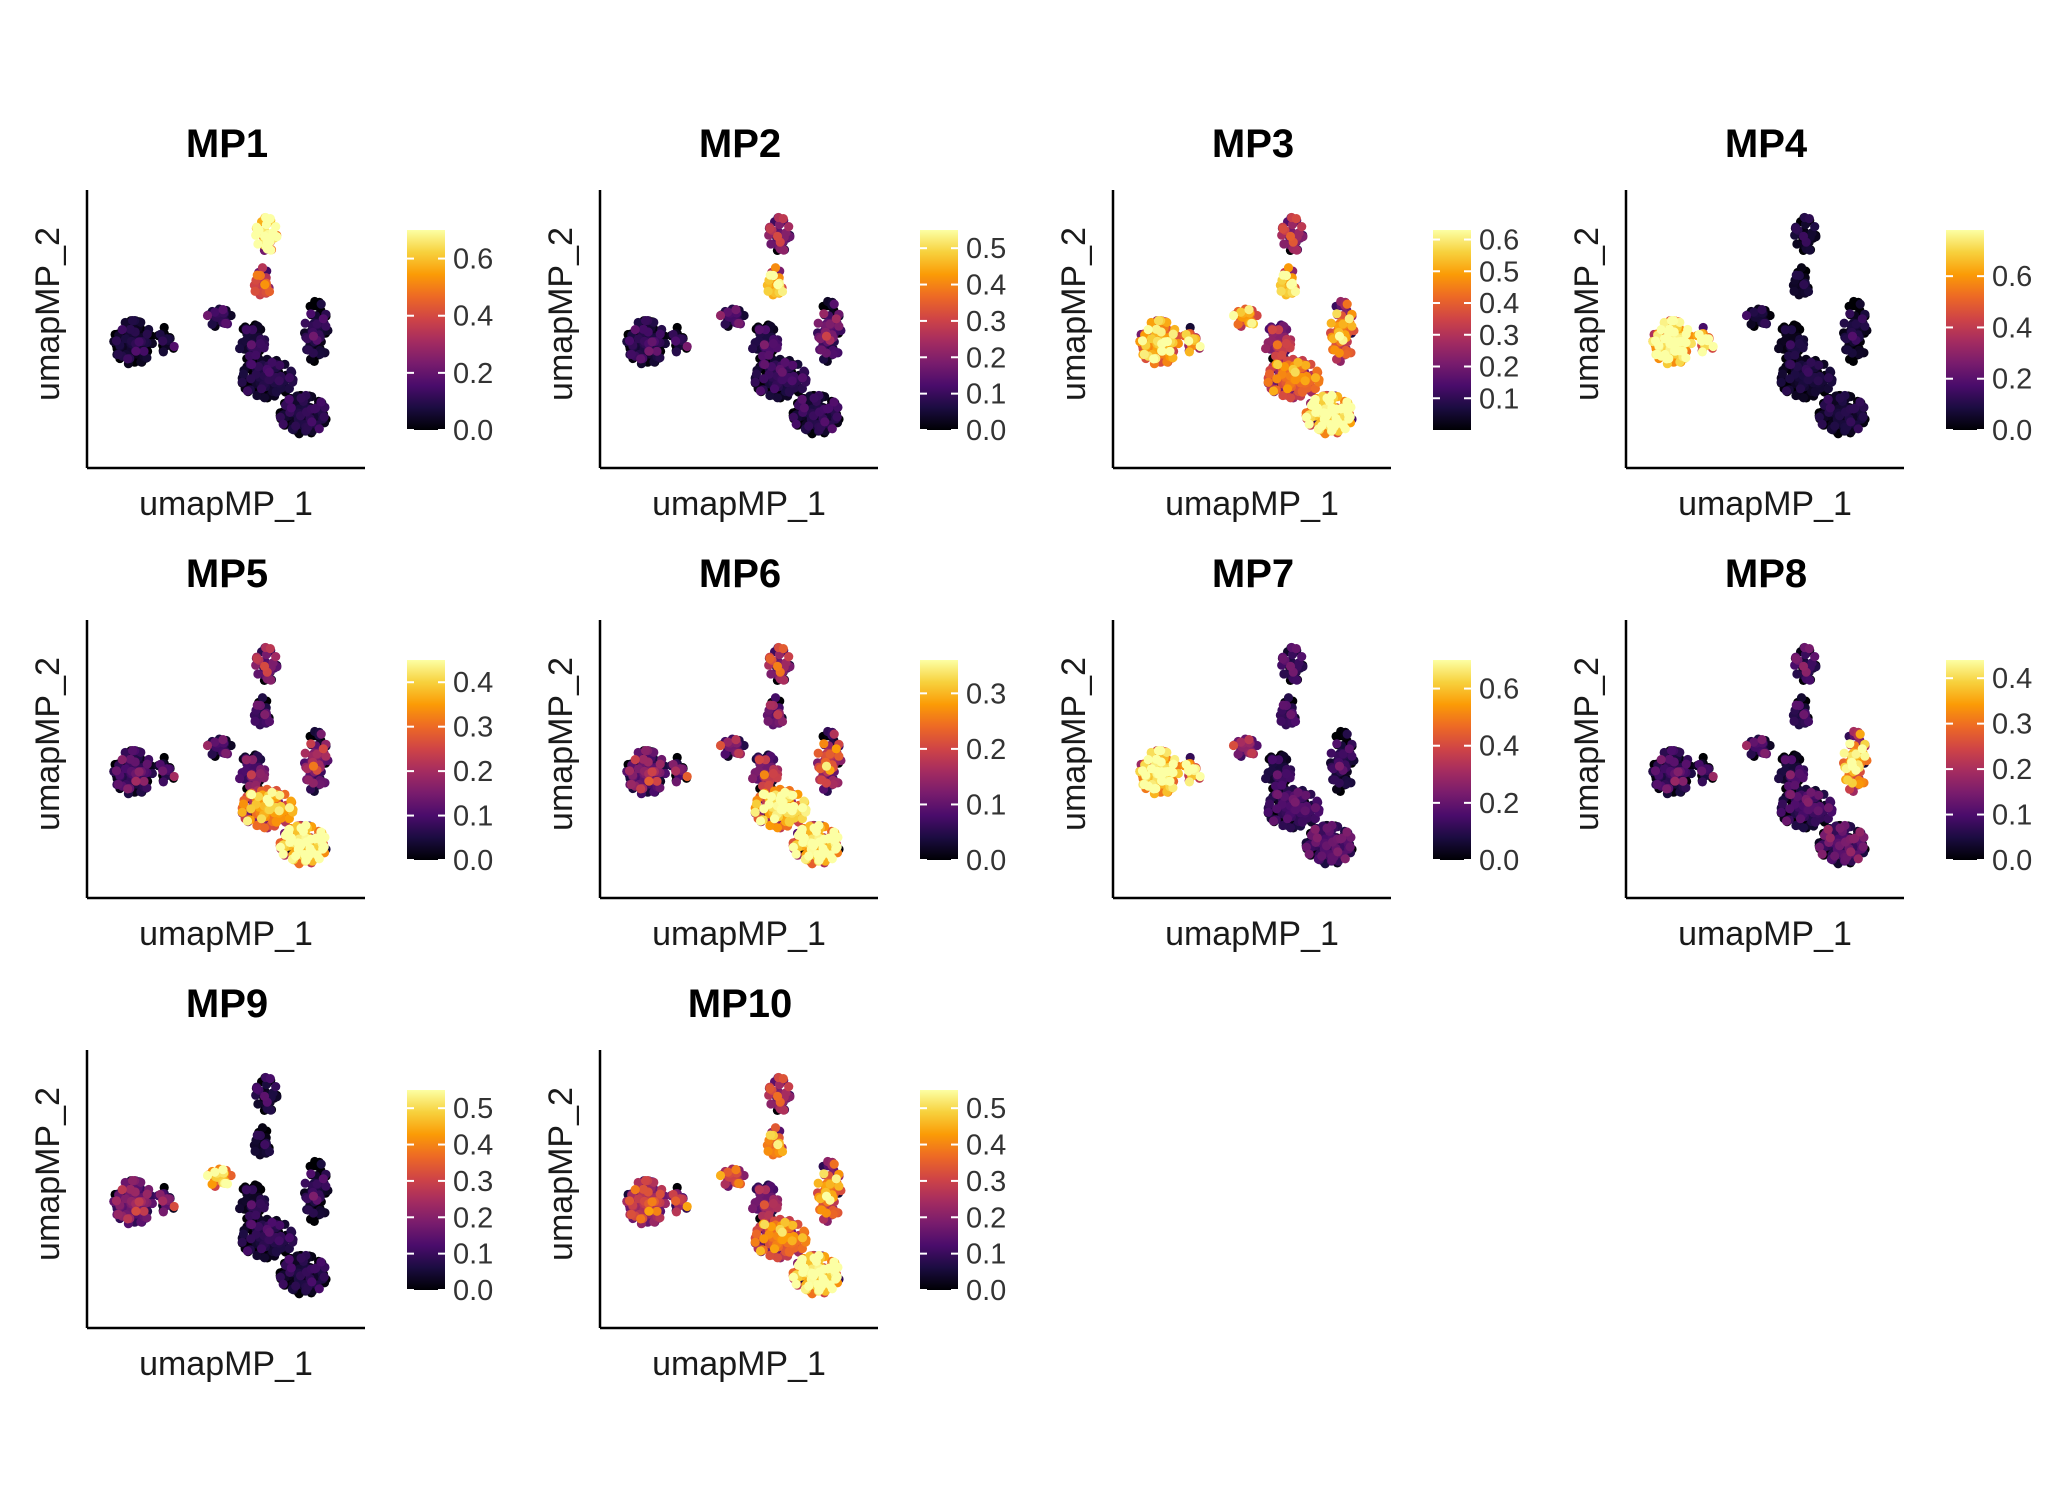 This screenshot has height=1506, width=2070. What do you see at coordinates (1587, 314) in the screenshot?
I see `y-axis-label-mp4: umapMP_2` at bounding box center [1587, 314].